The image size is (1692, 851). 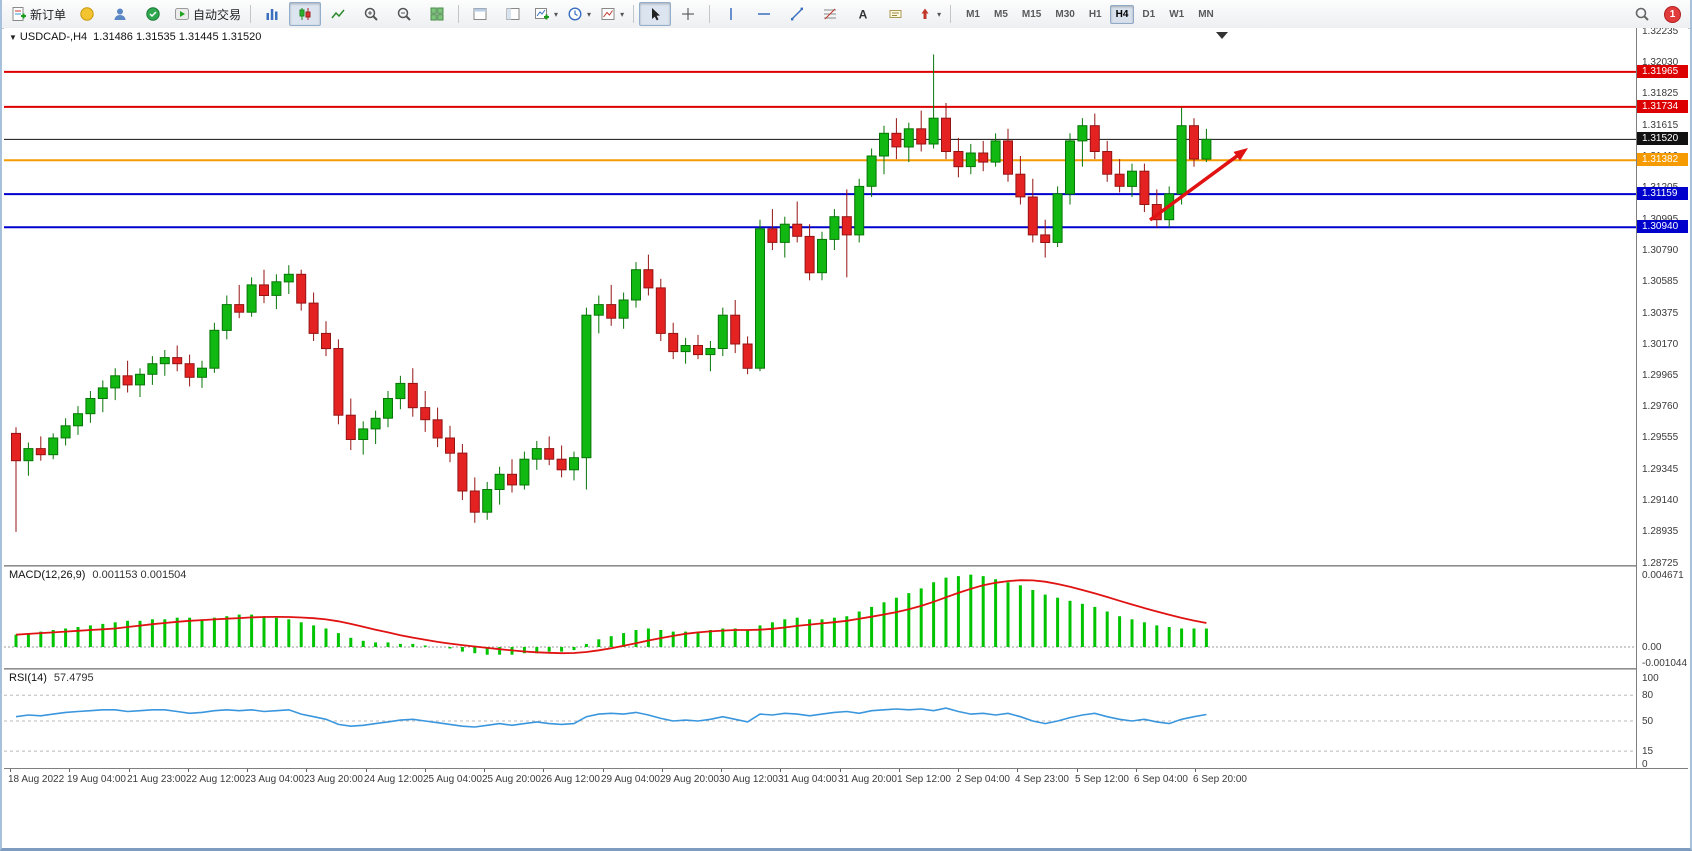 I want to click on price-axis-label: 1.29555, so click(x=1660, y=437).